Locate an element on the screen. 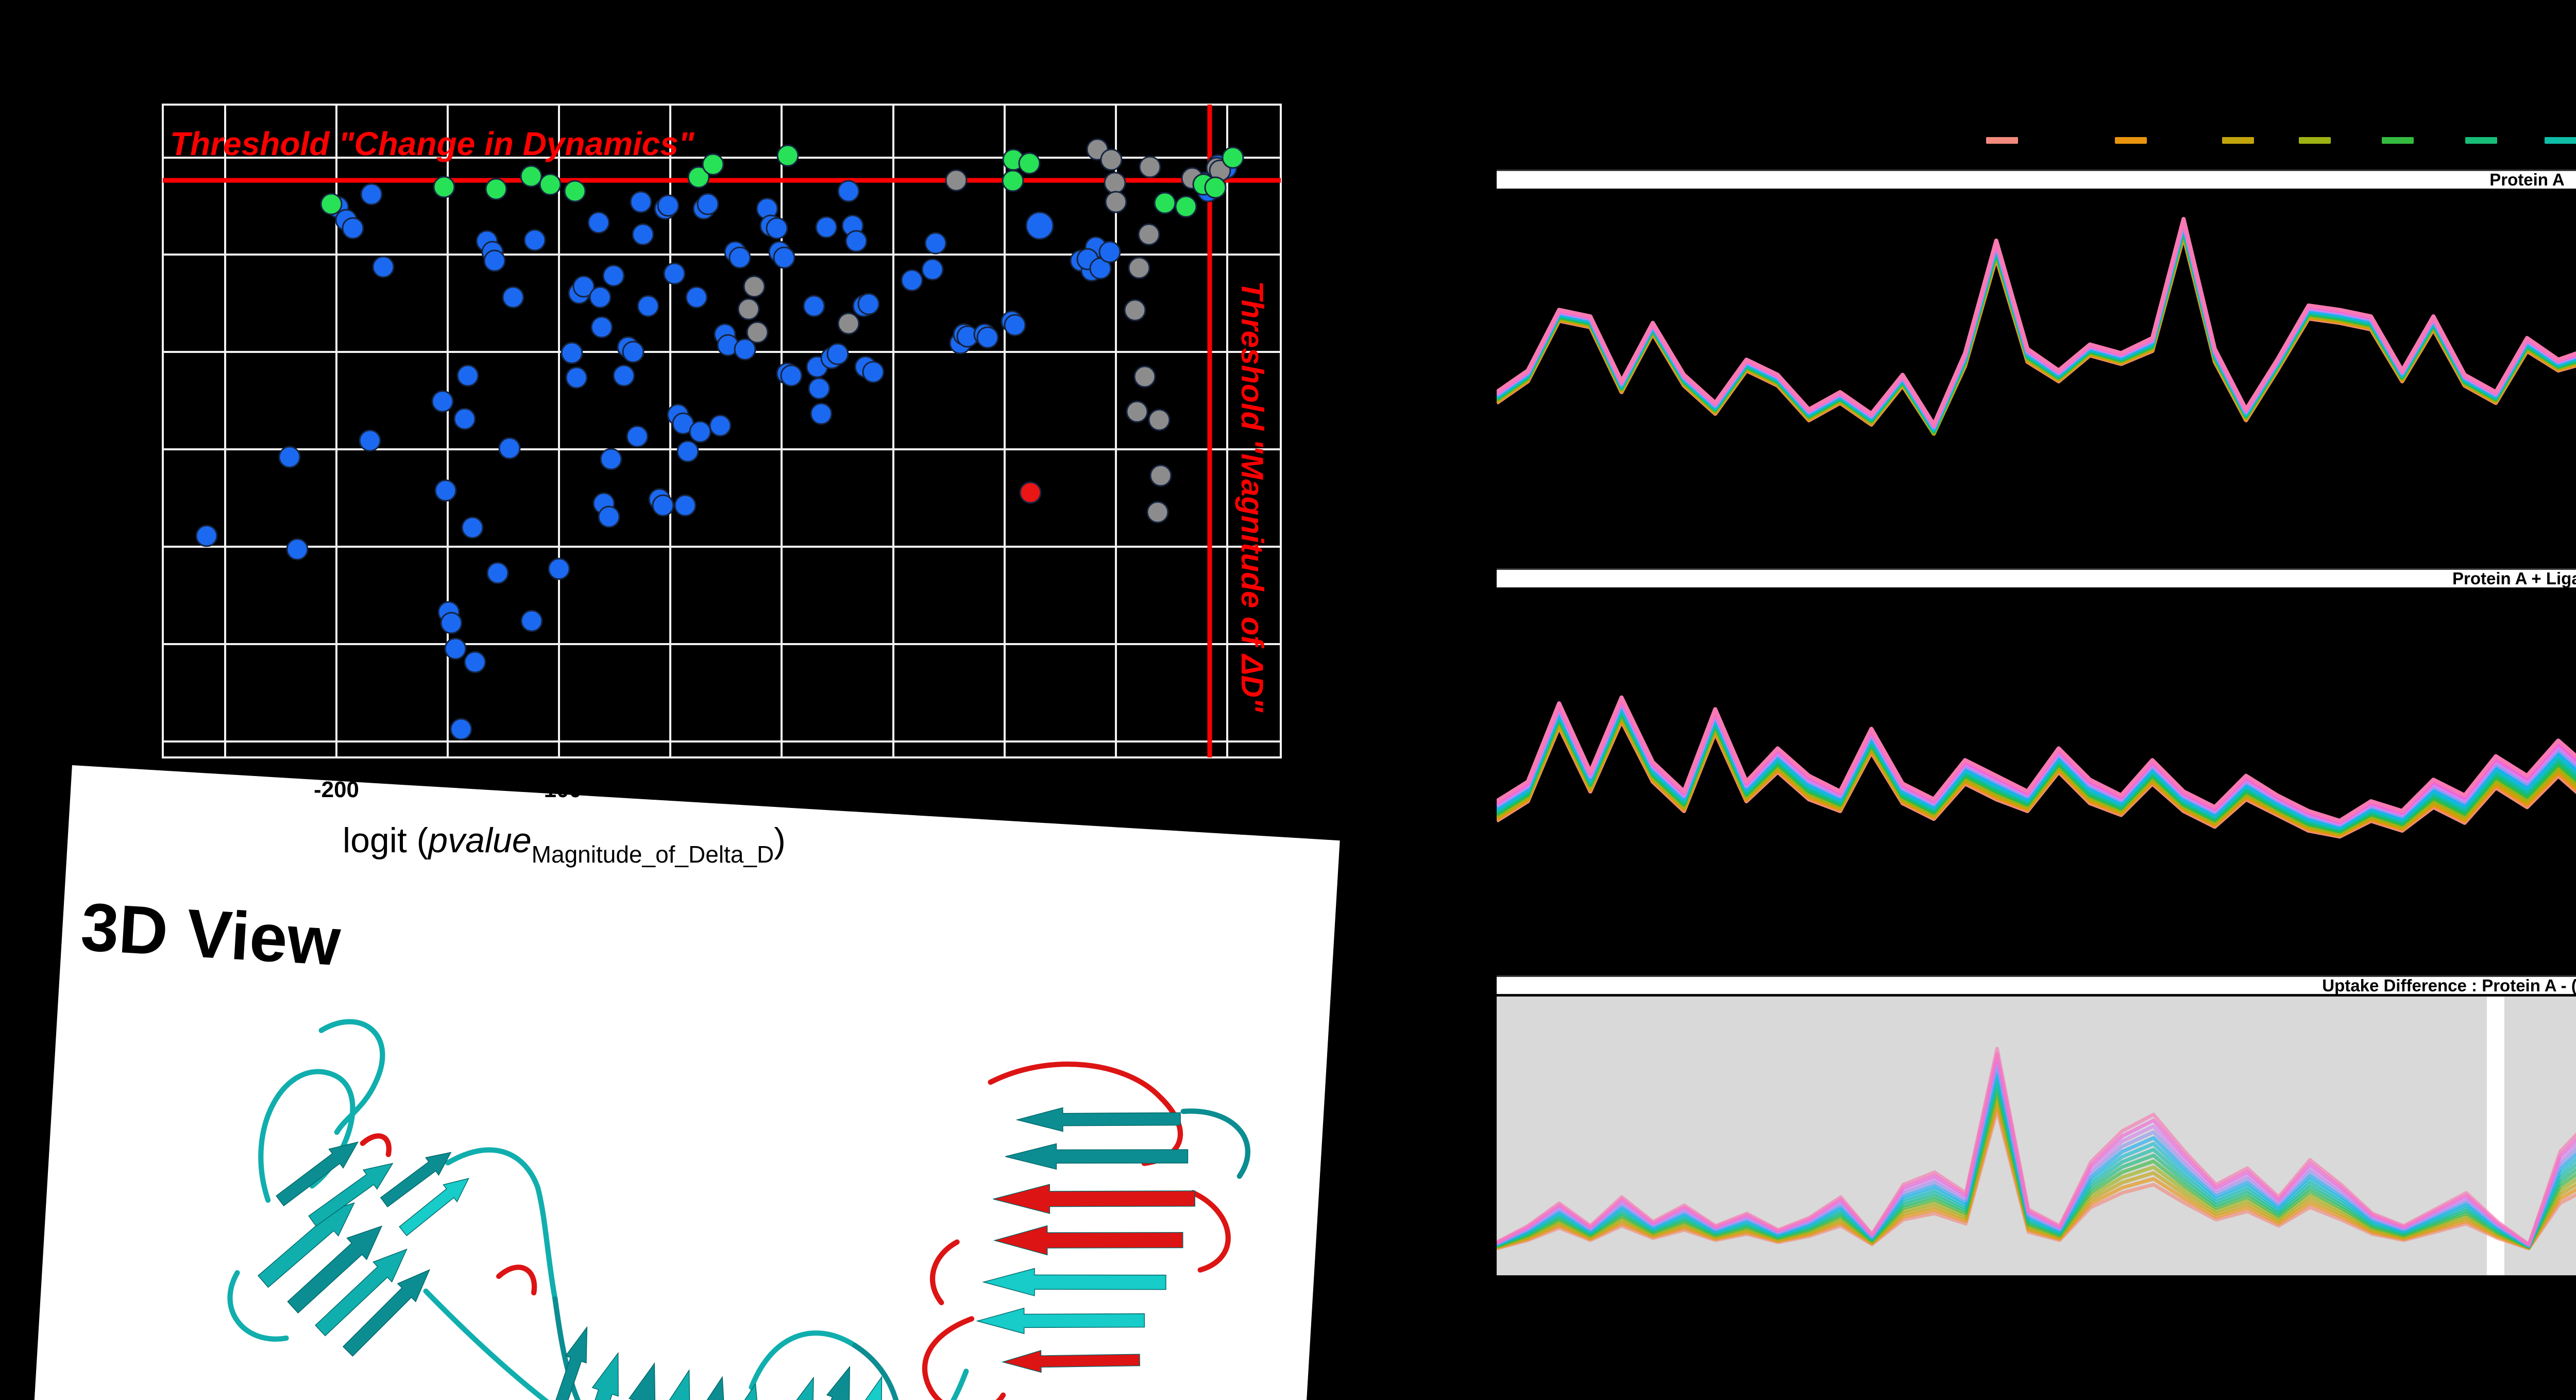 This screenshot has height=1400, width=2576. uptake-difference-chart is located at coordinates (2036, 1136).